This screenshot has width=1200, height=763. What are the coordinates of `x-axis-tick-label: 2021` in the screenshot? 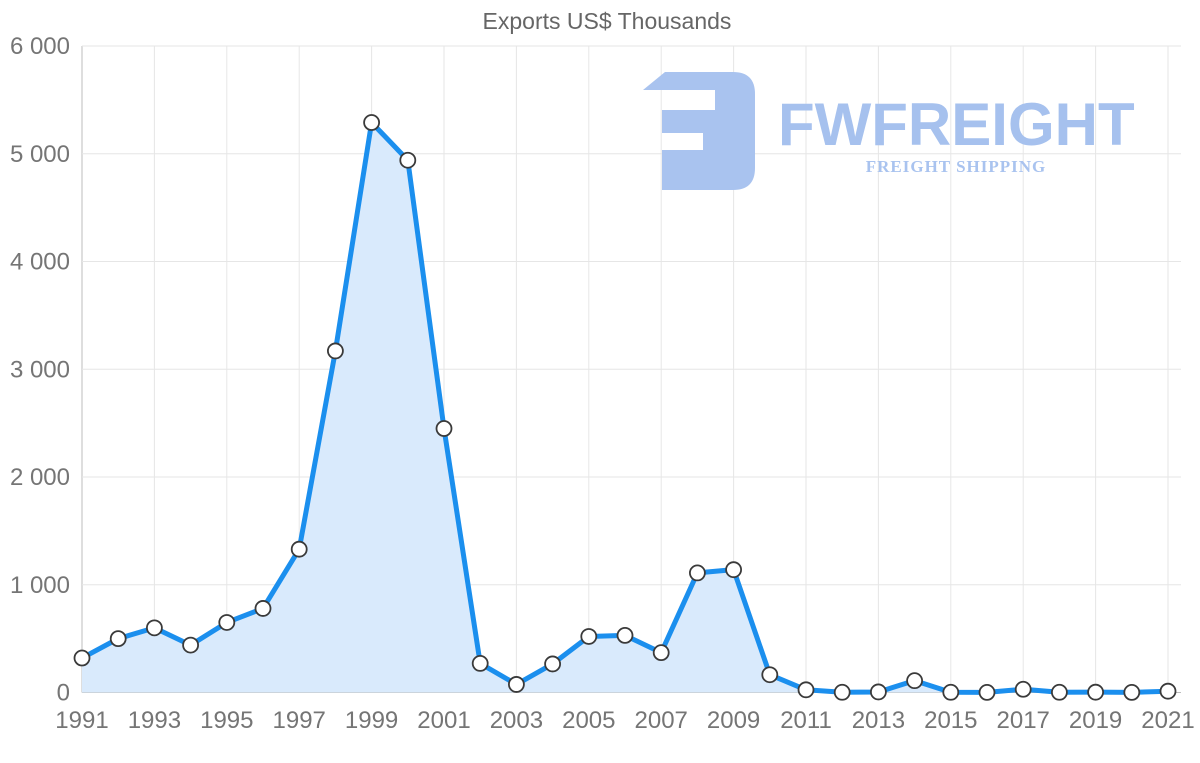 It's located at (1167, 720).